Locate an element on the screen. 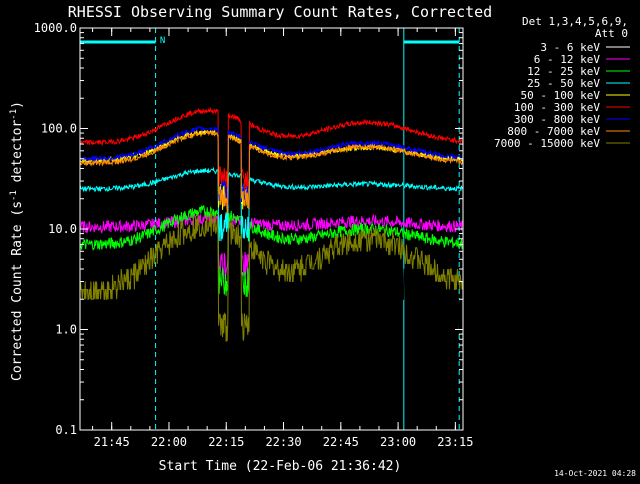 Image resolution: width=640 pixels, height=484 pixels. x-tick-label: 22:45 is located at coordinates (341, 442).